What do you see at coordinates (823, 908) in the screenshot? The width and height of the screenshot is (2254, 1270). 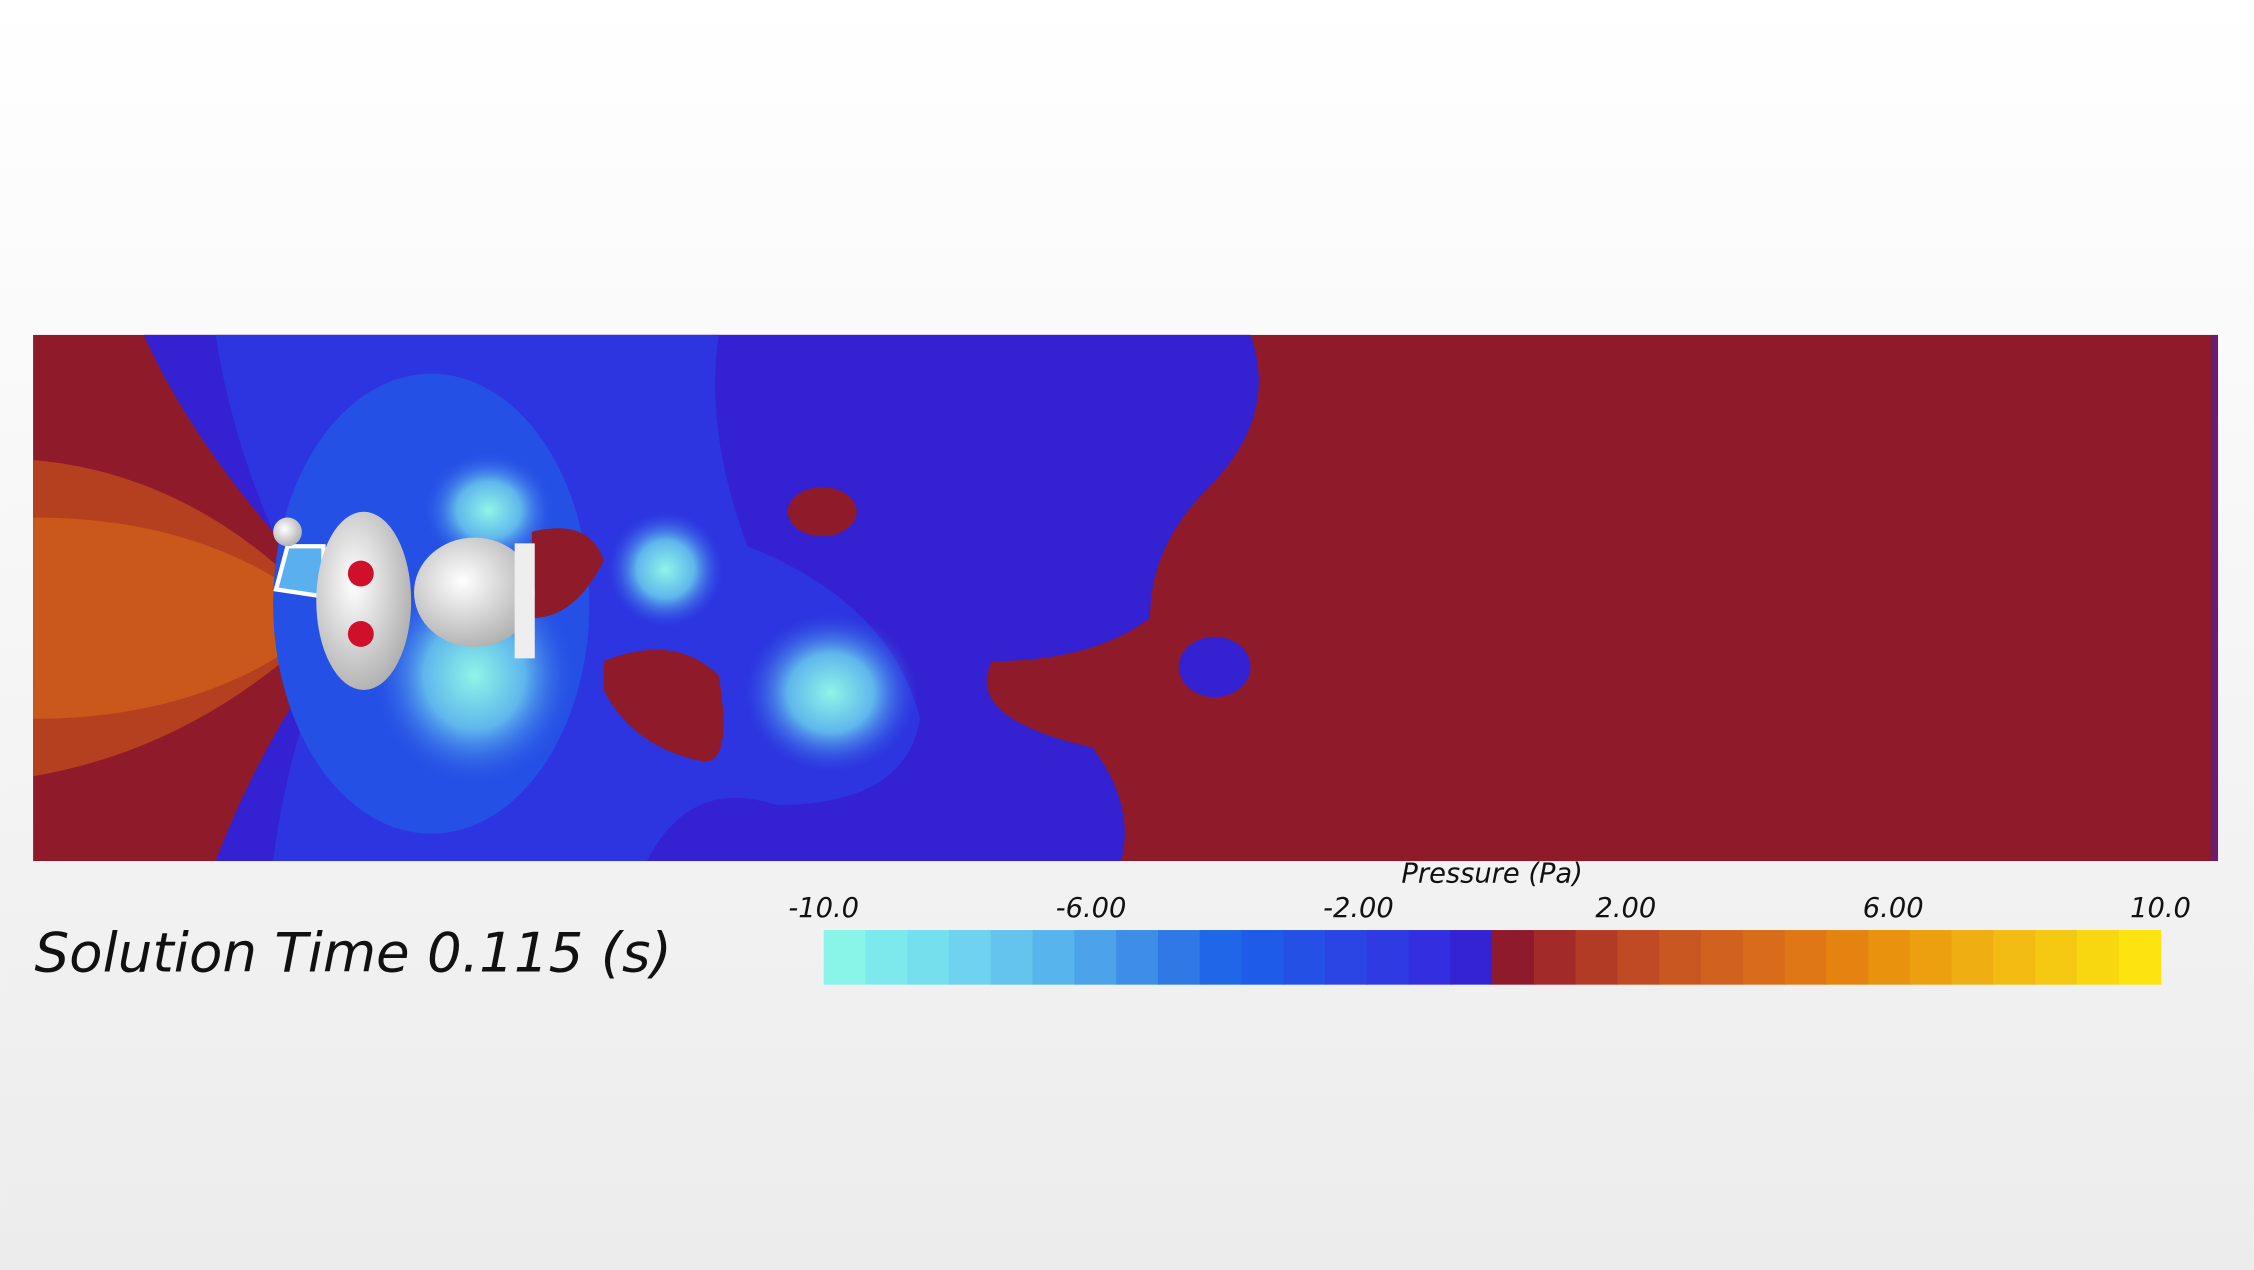 I see `colorbar-tick-label: -10.0` at bounding box center [823, 908].